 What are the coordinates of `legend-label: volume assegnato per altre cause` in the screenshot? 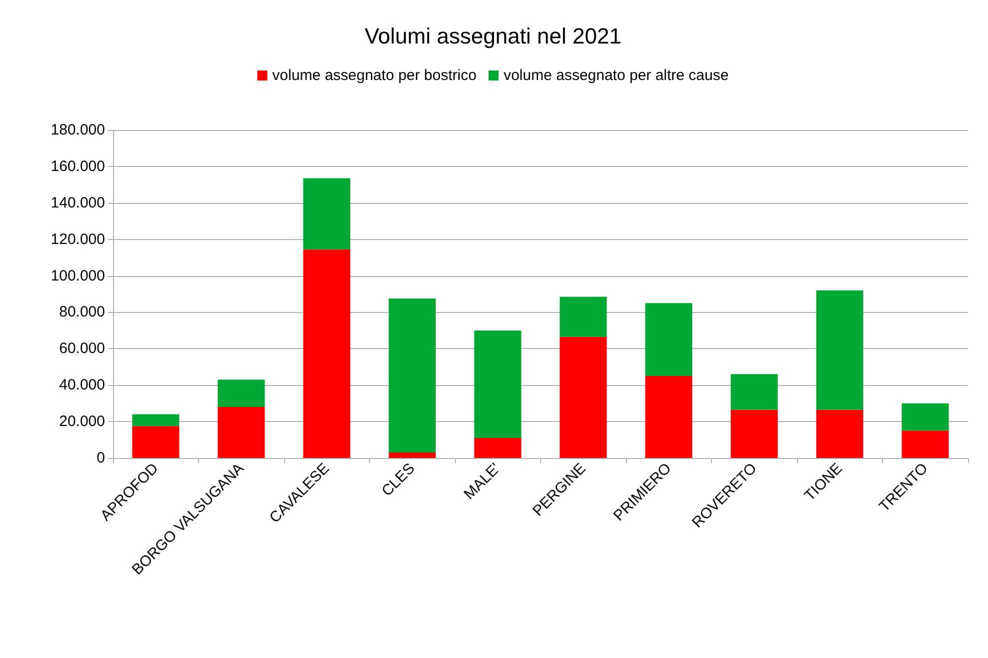 It's located at (616, 75).